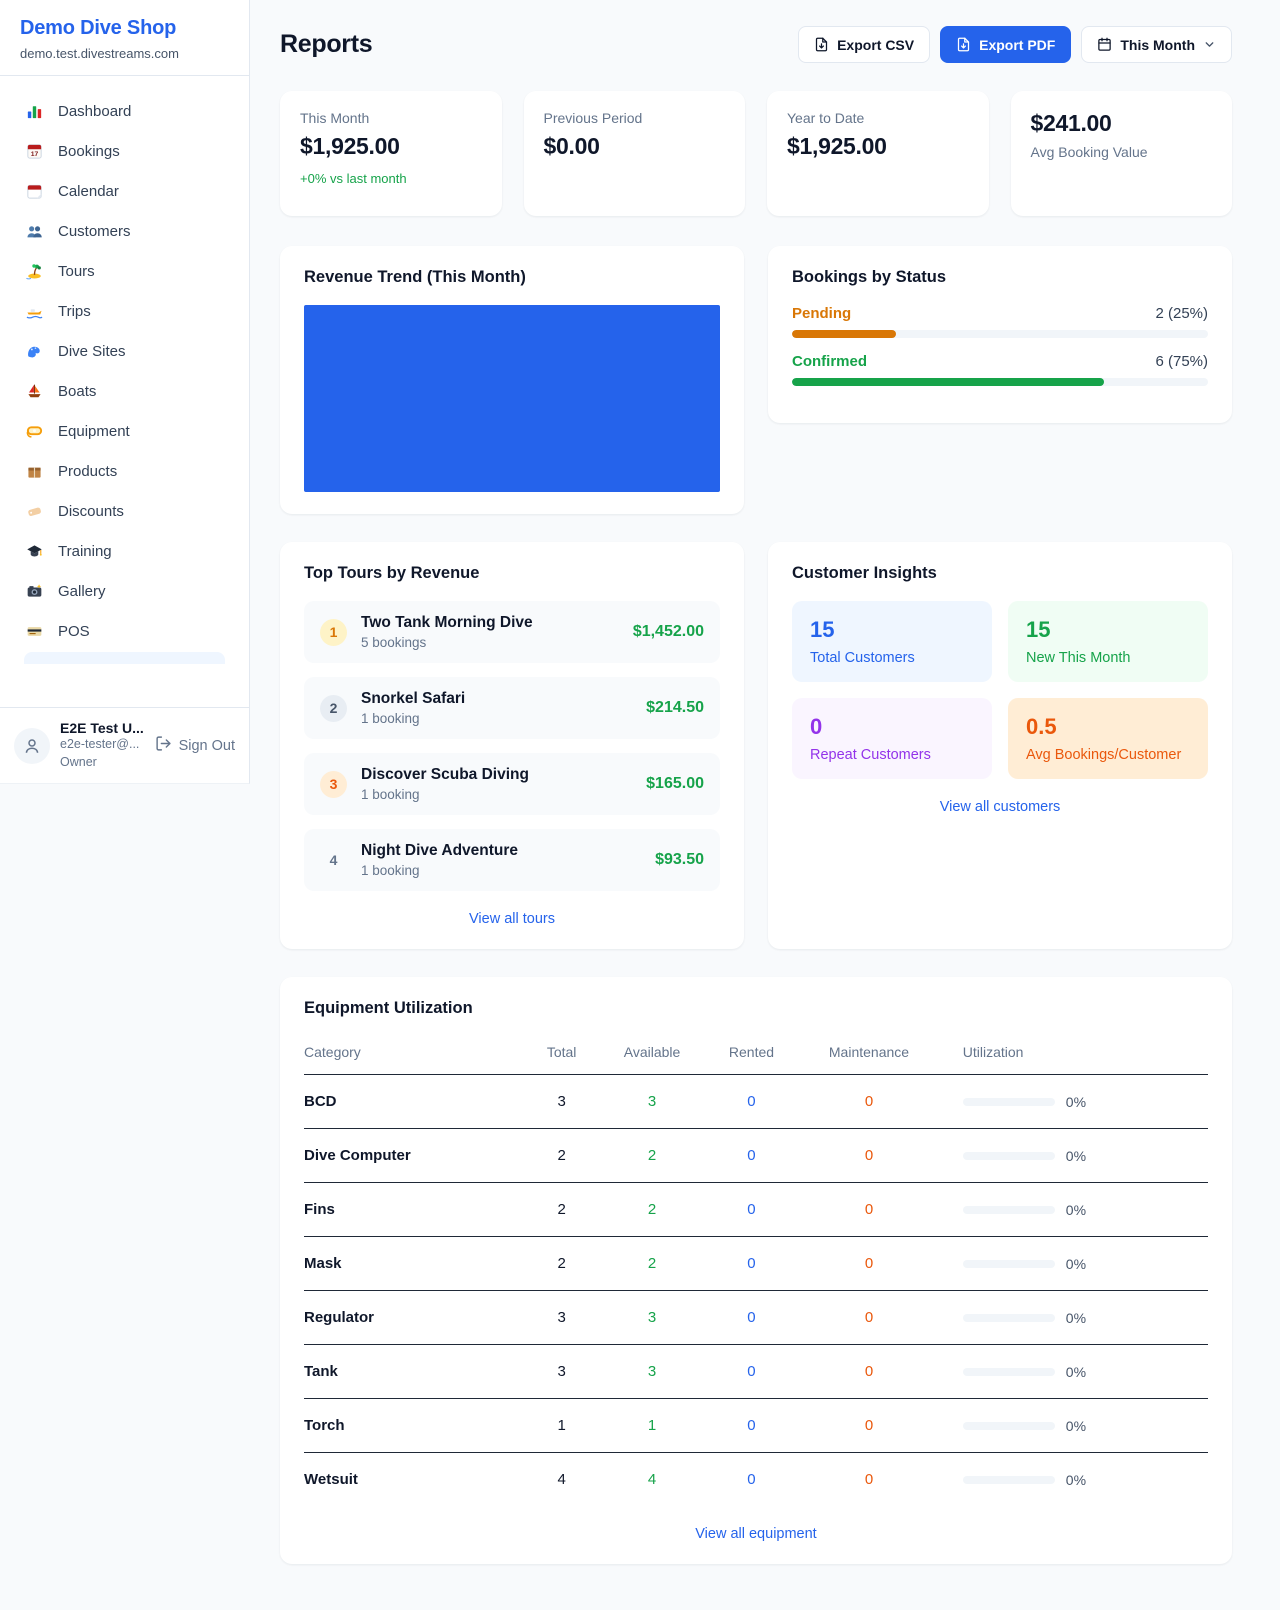  What do you see at coordinates (756, 1264) in the screenshot?
I see `equipment-row-mask: Mask 2 2 0 0 0%` at bounding box center [756, 1264].